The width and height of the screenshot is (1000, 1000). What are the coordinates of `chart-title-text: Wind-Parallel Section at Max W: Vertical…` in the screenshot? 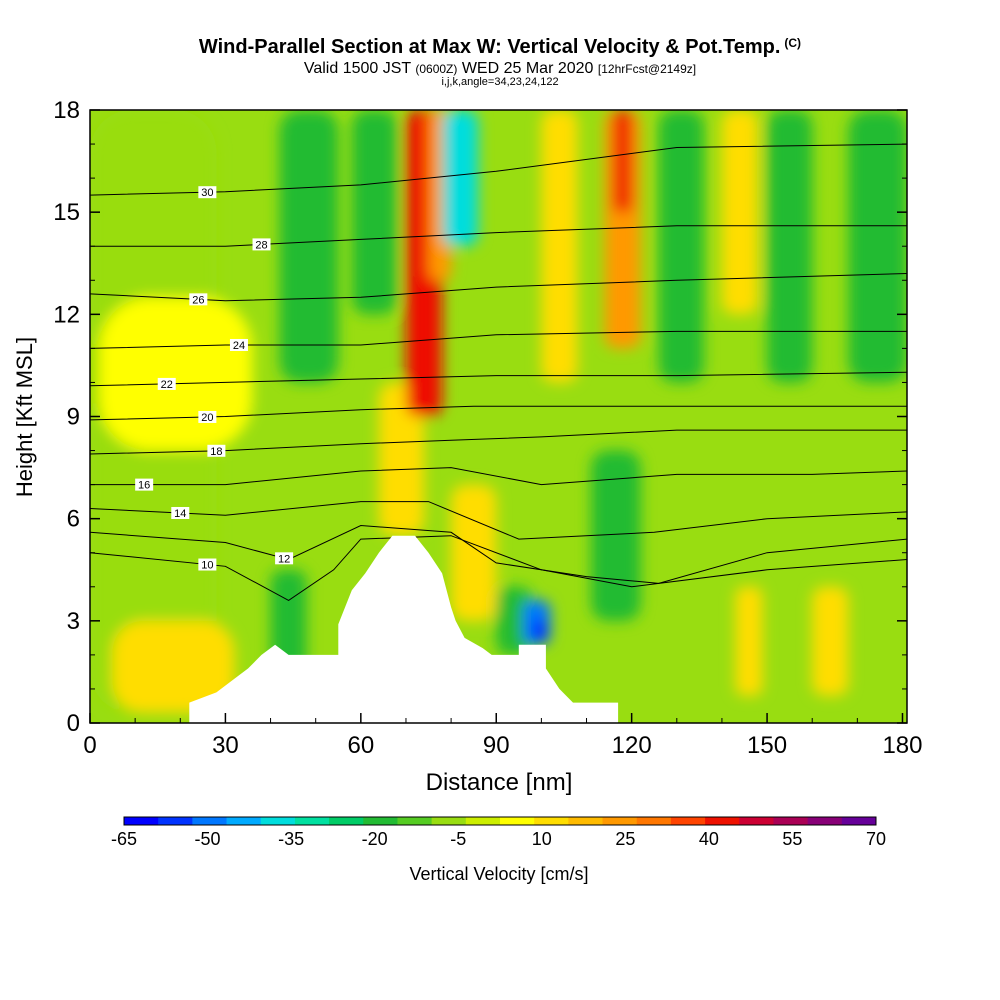 It's located at (489, 47).